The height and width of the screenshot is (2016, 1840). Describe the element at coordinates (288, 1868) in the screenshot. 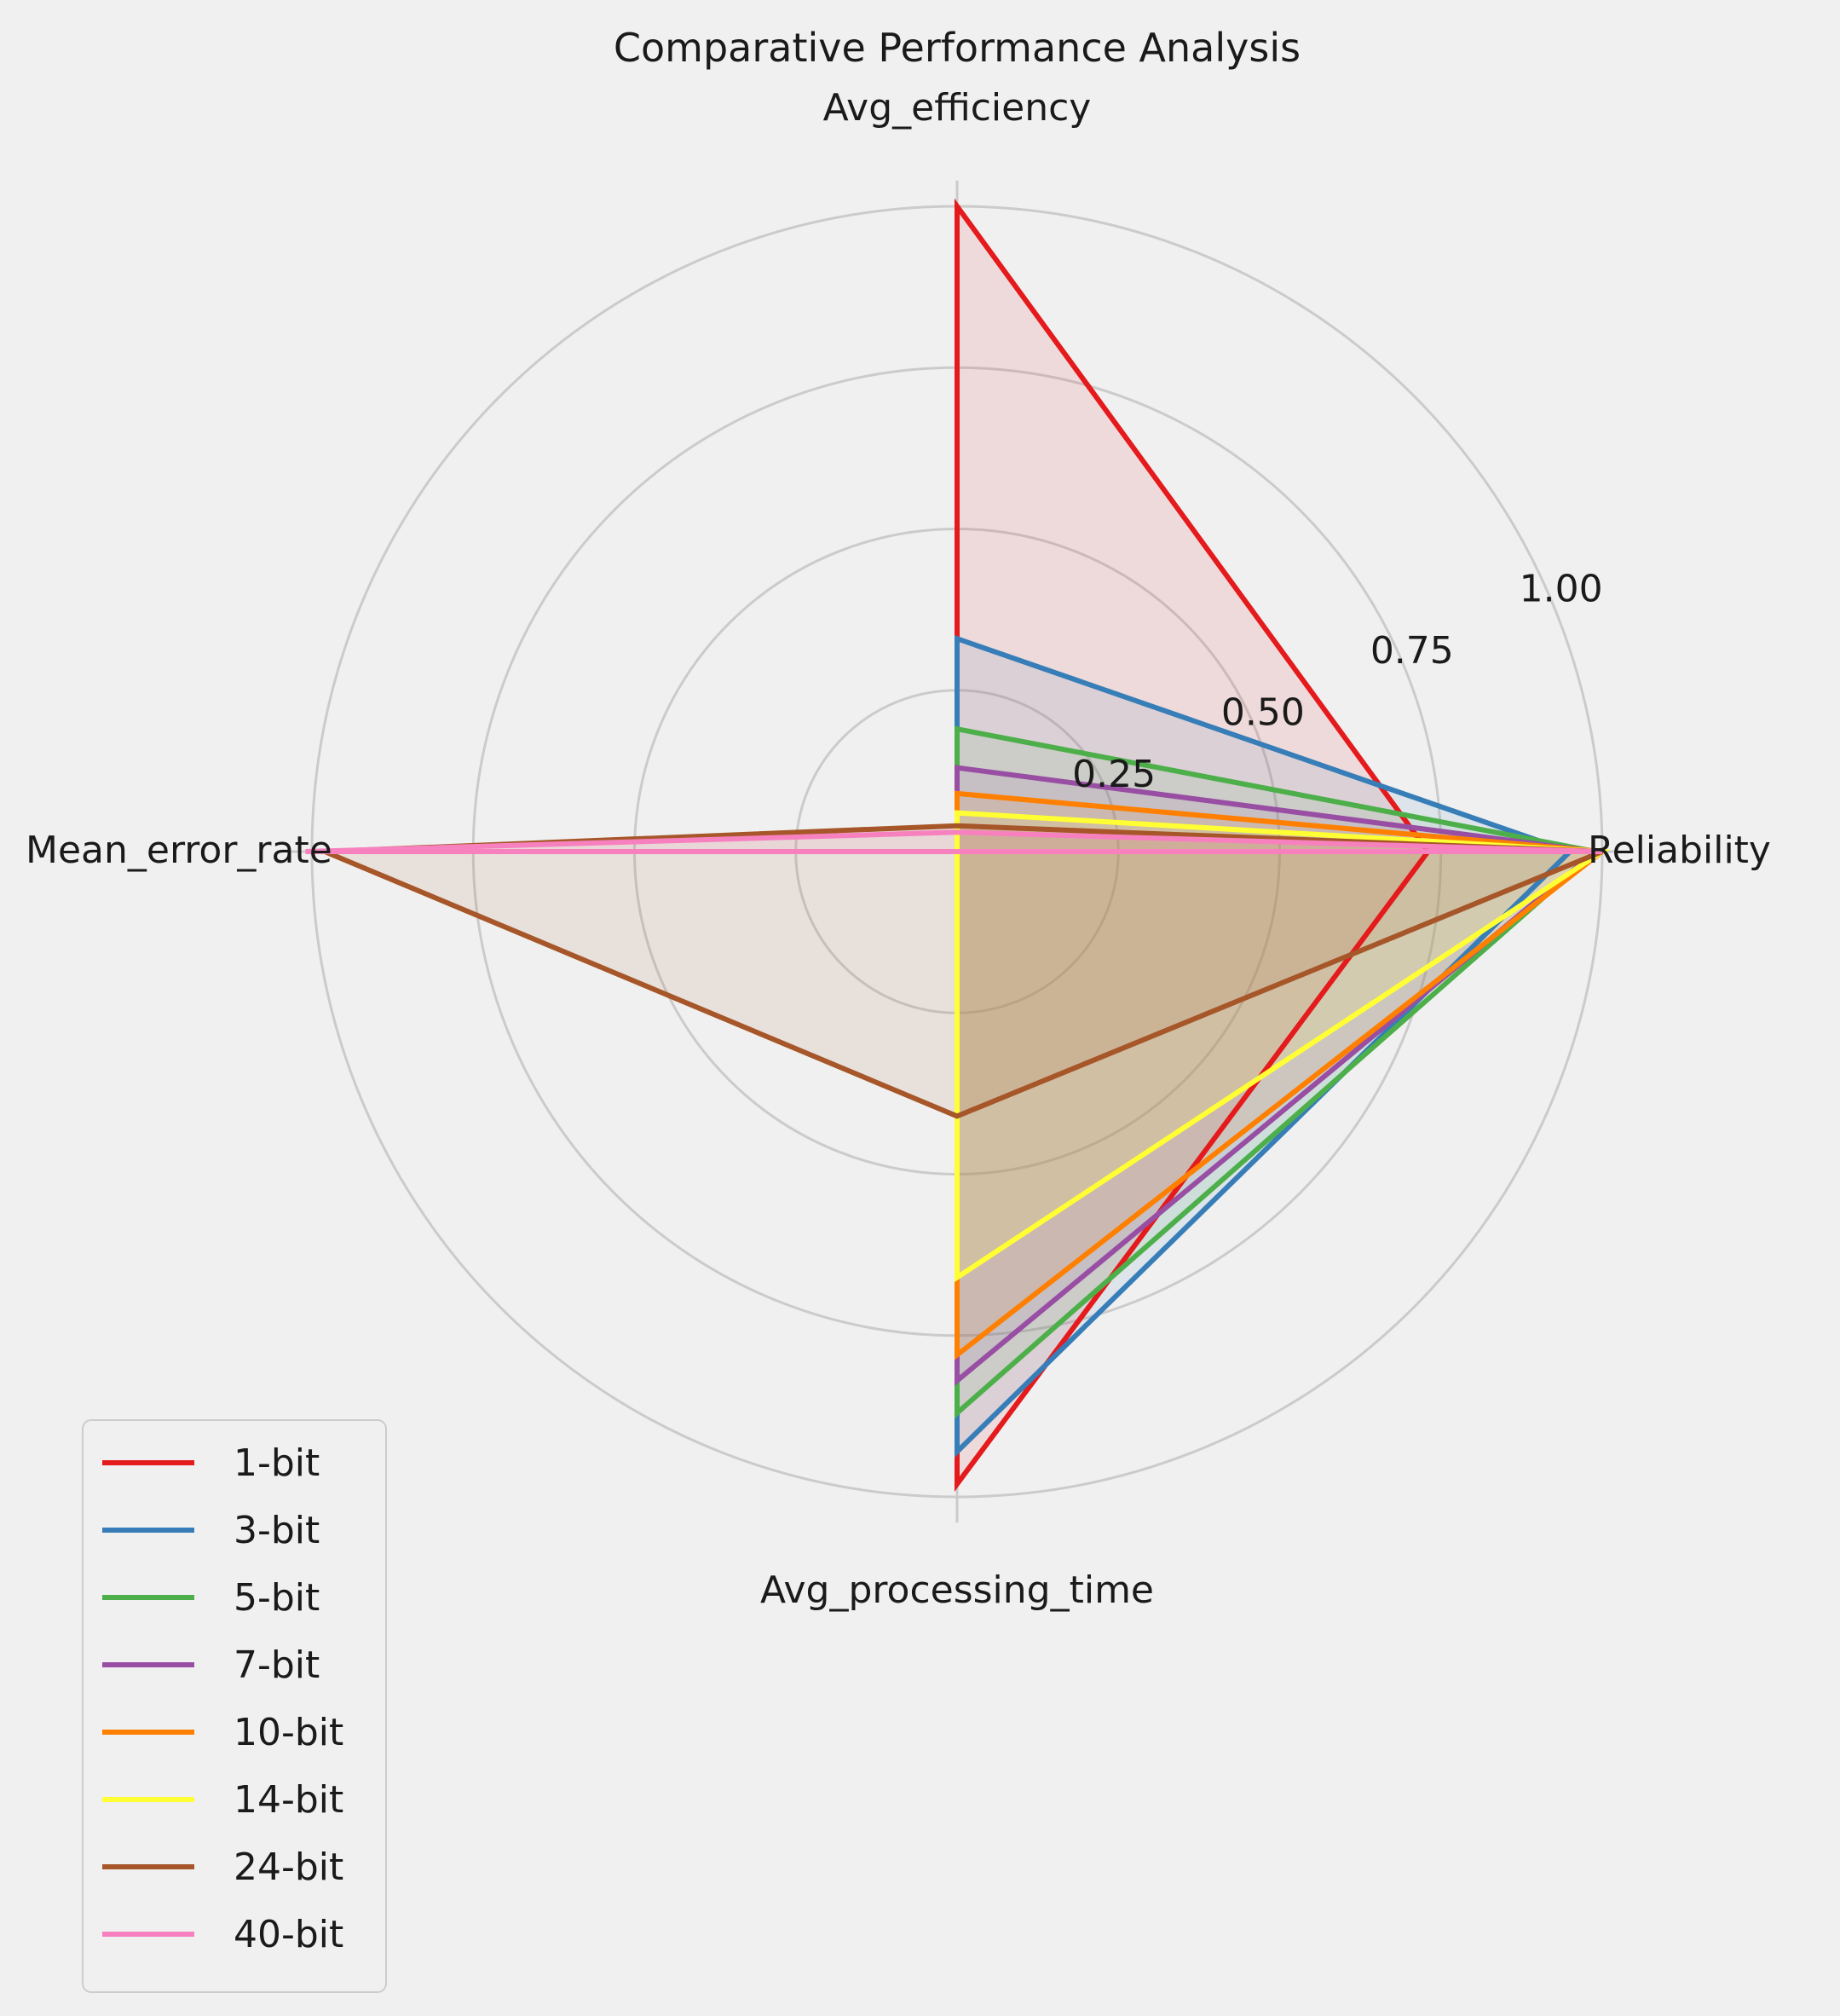

I see `legend-label-24-bit: 24-bit` at that location.